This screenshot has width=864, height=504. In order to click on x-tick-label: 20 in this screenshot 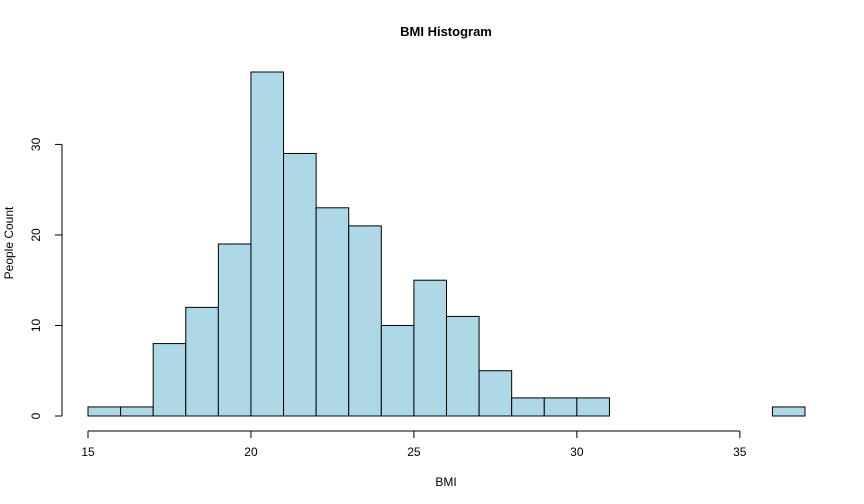, I will do `click(251, 452)`.